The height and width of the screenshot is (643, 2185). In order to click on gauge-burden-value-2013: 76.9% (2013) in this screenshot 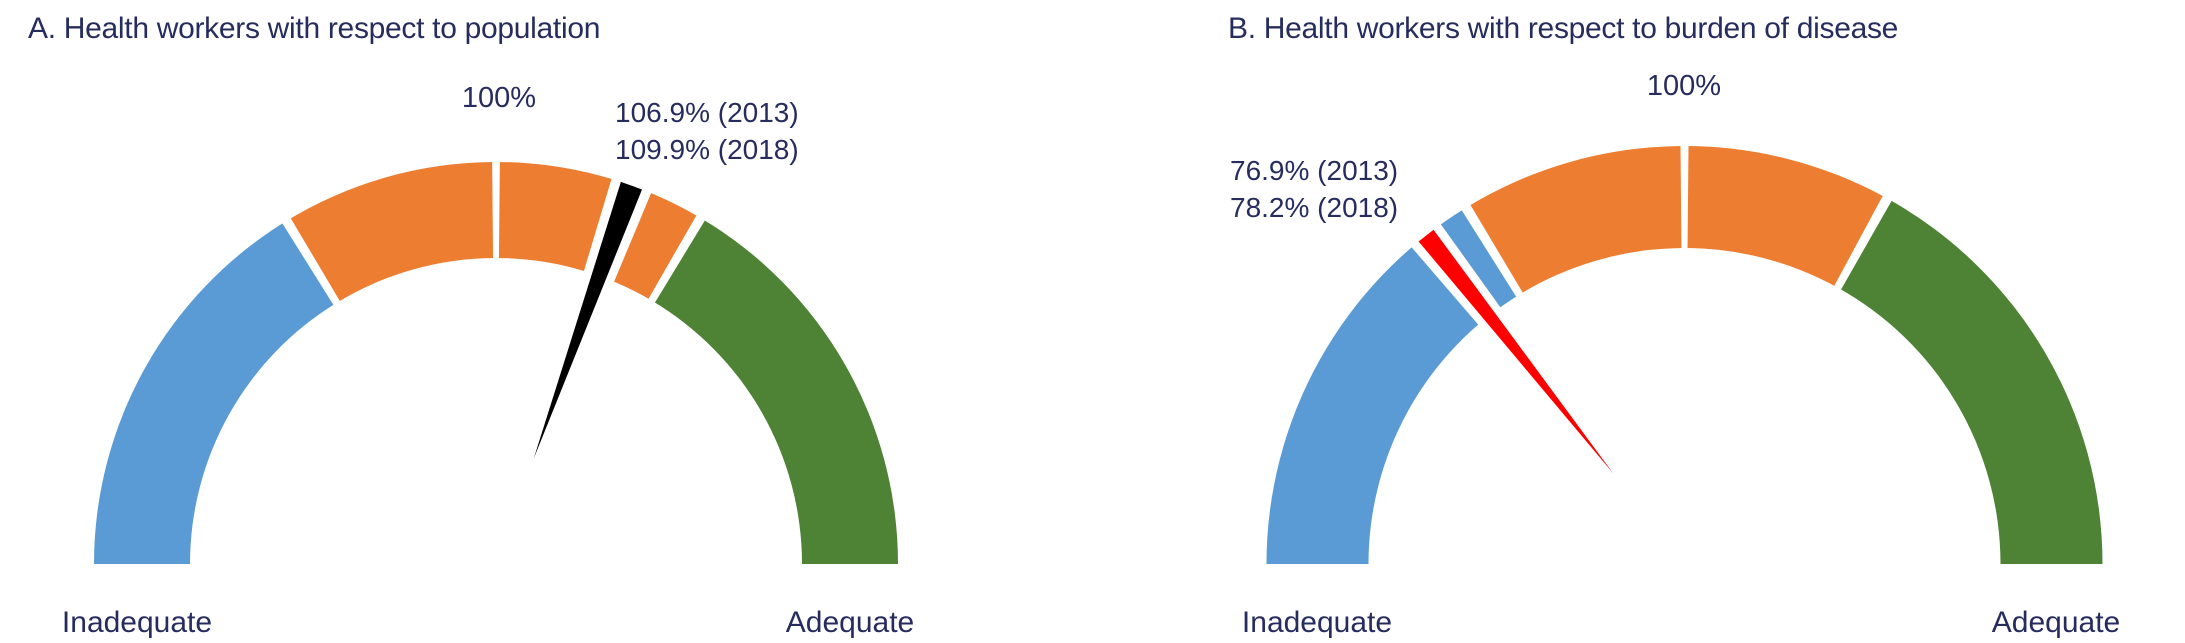, I will do `click(1314, 170)`.